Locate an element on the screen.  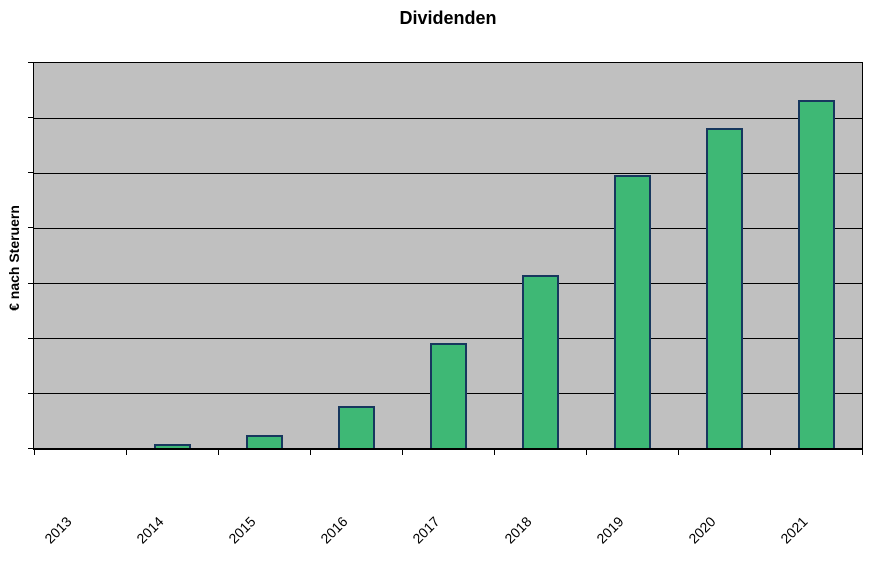
bar-2018 is located at coordinates (540, 361).